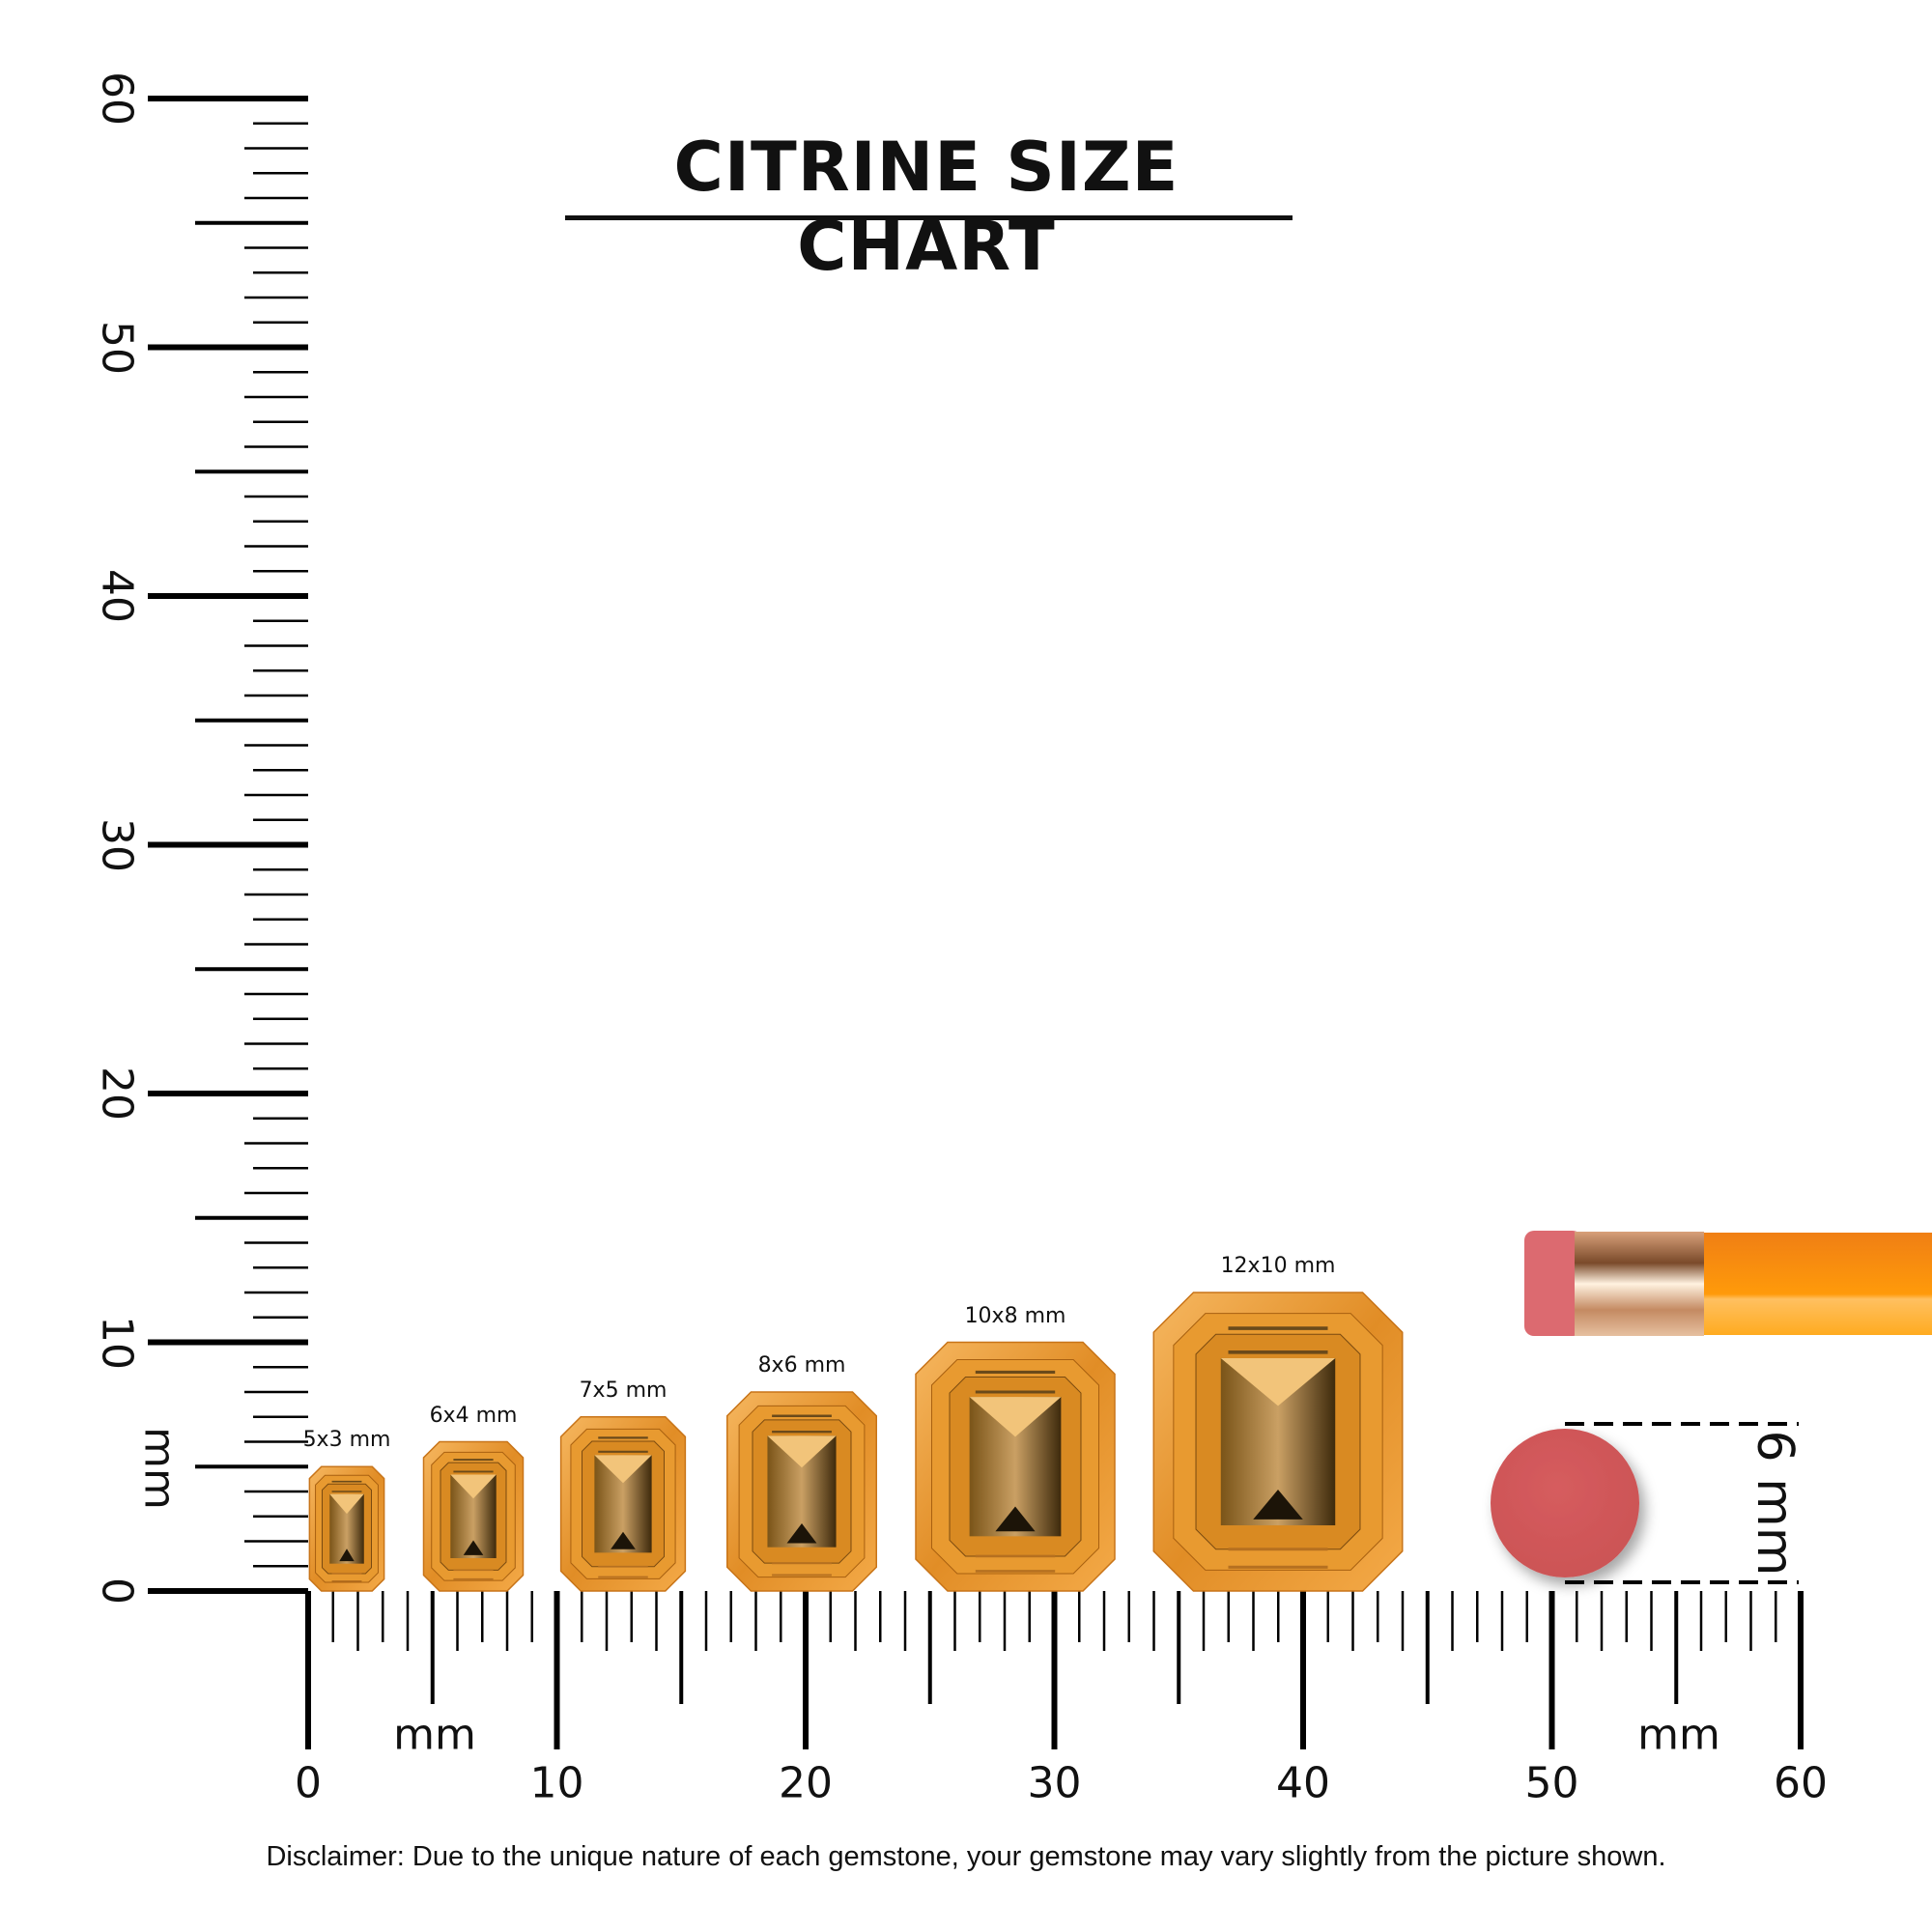 The height and width of the screenshot is (1932, 1932). What do you see at coordinates (1678, 1735) in the screenshot?
I see `horizontal-unit-label-right: mm` at bounding box center [1678, 1735].